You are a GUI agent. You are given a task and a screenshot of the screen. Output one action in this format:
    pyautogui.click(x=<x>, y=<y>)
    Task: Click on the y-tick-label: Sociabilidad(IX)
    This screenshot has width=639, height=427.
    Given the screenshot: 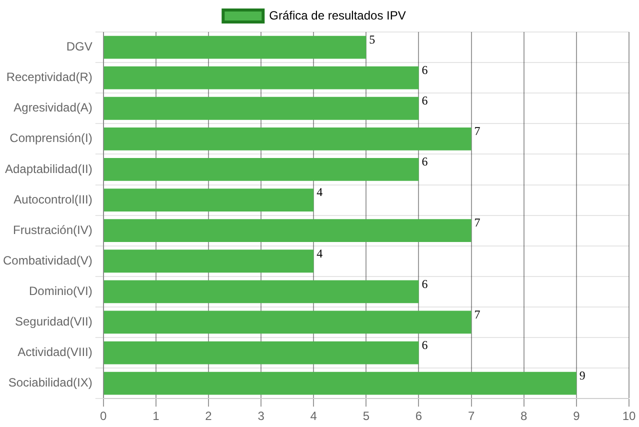 What is the action you would take?
    pyautogui.click(x=50, y=383)
    